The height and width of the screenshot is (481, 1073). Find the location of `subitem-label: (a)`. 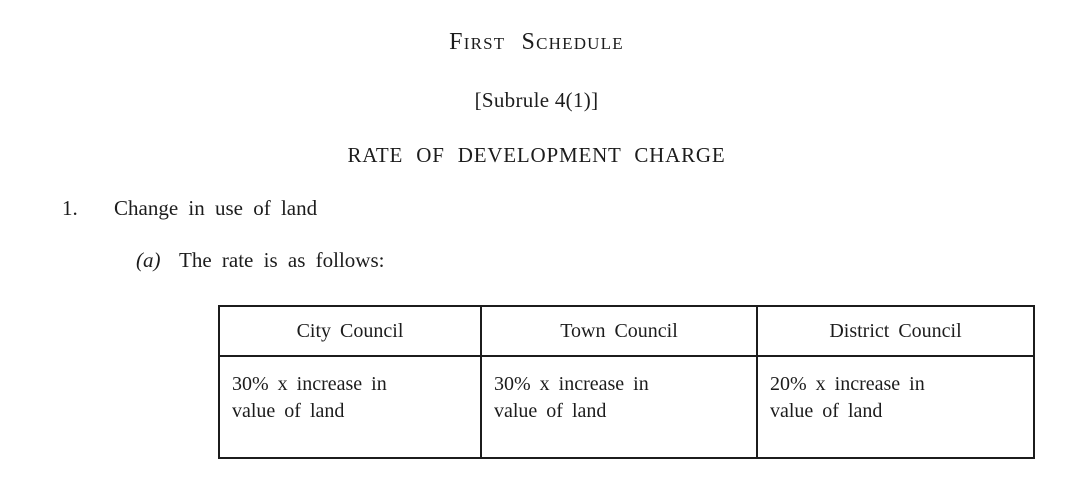

subitem-label: (a) is located at coordinates (148, 260).